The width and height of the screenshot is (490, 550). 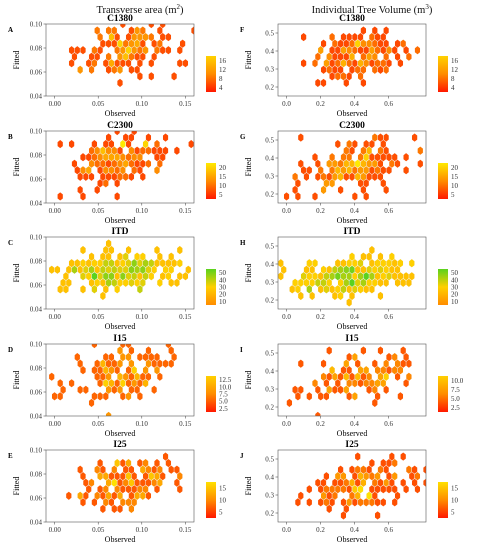 What do you see at coordinates (269, 195) in the screenshot?
I see `y-tick-label: 0.2` at bounding box center [269, 195].